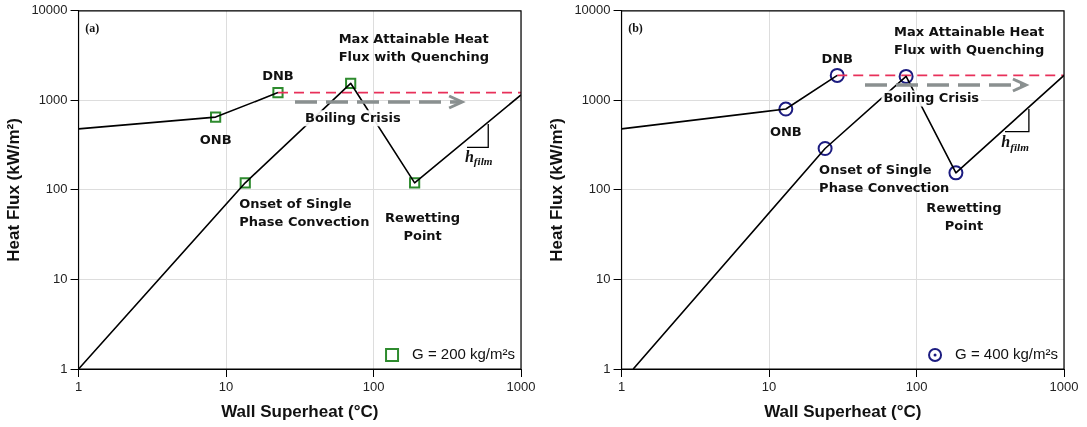 The height and width of the screenshot is (427, 1087). Describe the element at coordinates (635, 27) in the screenshot. I see `annotation: (b)` at that location.